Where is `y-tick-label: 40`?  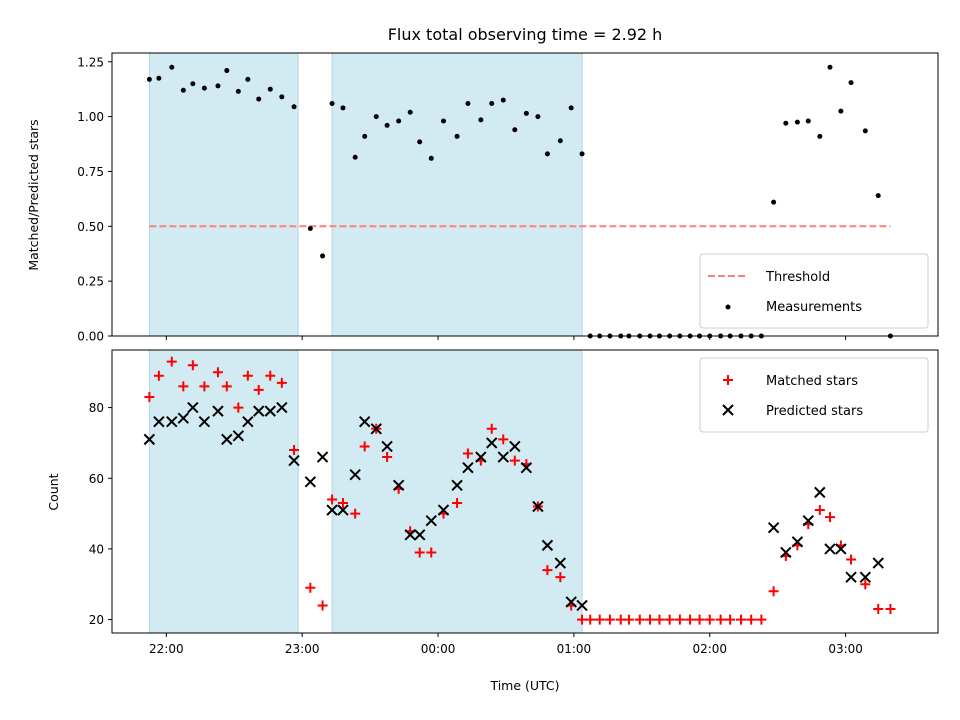
y-tick-label: 40 is located at coordinates (96, 549).